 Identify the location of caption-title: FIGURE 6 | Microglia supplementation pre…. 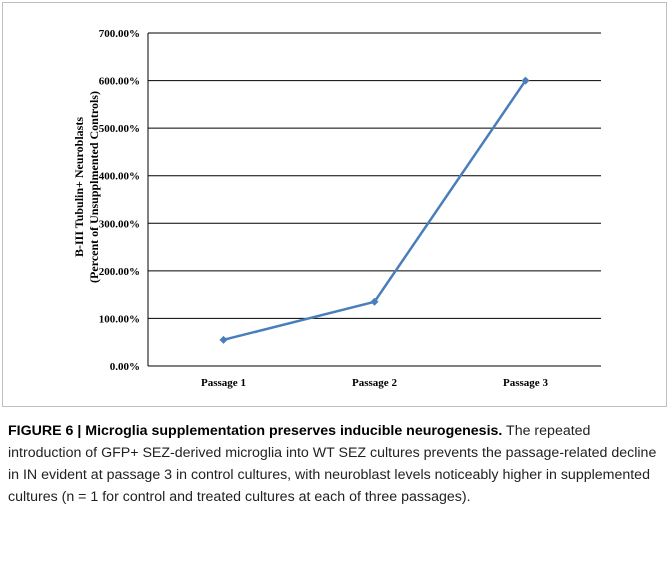
(255, 431).